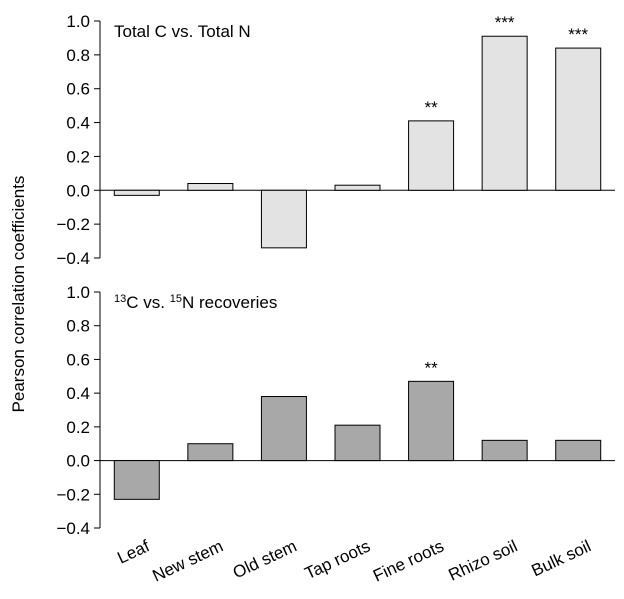  What do you see at coordinates (147, 302) in the screenshot?
I see `title-text: C vs.` at bounding box center [147, 302].